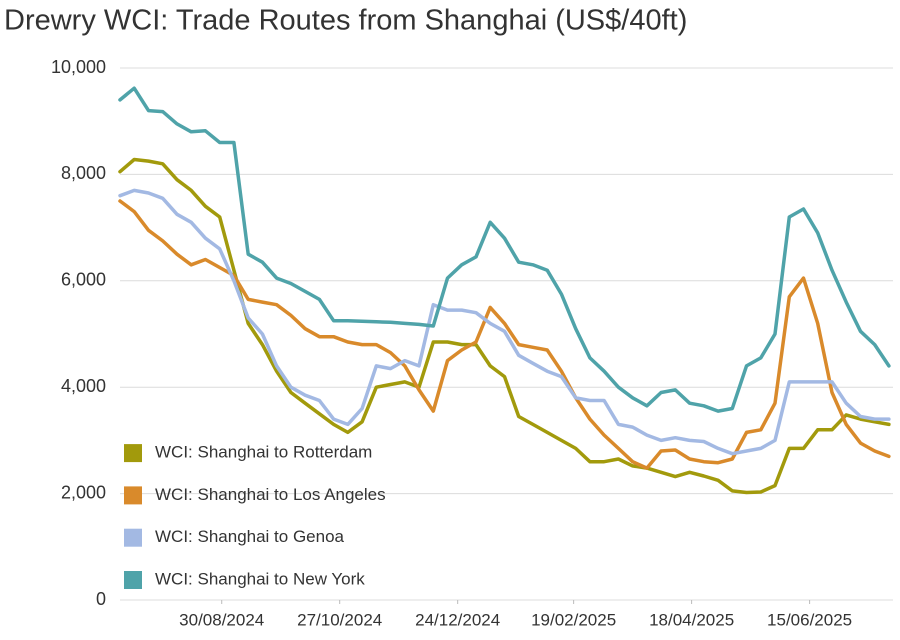  Describe the element at coordinates (457, 619) in the screenshot. I see `x-tick-label: 24/12/2024` at that location.